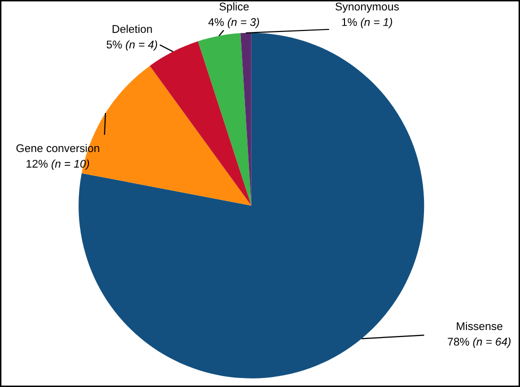 Image resolution: width=520 pixels, height=387 pixels. What do you see at coordinates (367, 7) in the screenshot?
I see `slice-label: Synonymous` at bounding box center [367, 7].